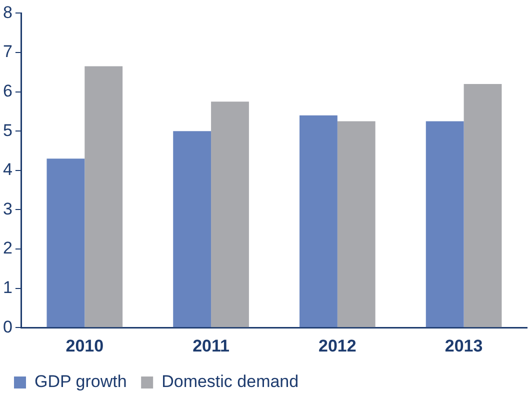 This screenshot has height=401, width=531. What do you see at coordinates (230, 382) in the screenshot?
I see `legend-label: Domestic demand` at bounding box center [230, 382].